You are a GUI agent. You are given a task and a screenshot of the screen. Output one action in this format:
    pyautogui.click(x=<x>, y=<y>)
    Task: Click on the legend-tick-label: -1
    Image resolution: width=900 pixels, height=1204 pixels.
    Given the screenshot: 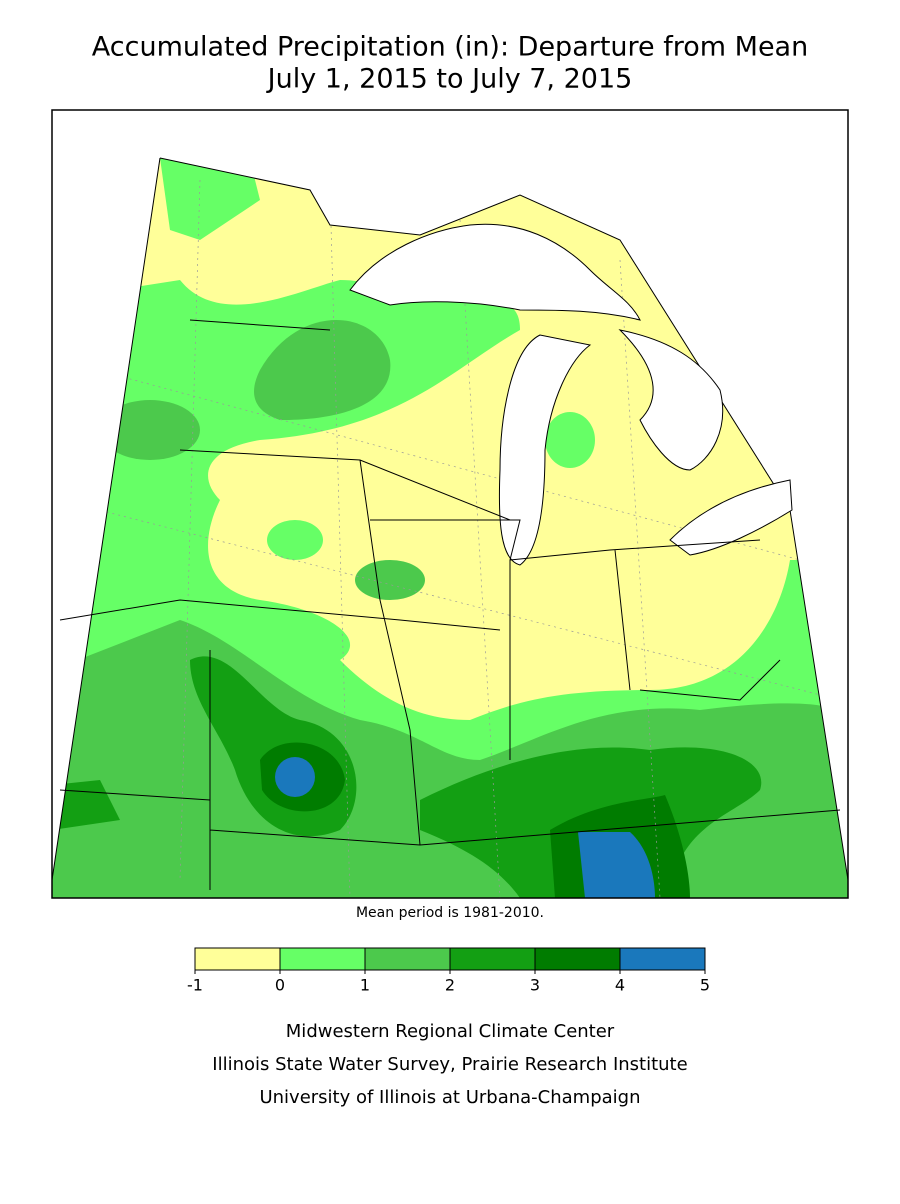 What is the action you would take?
    pyautogui.click(x=195, y=985)
    